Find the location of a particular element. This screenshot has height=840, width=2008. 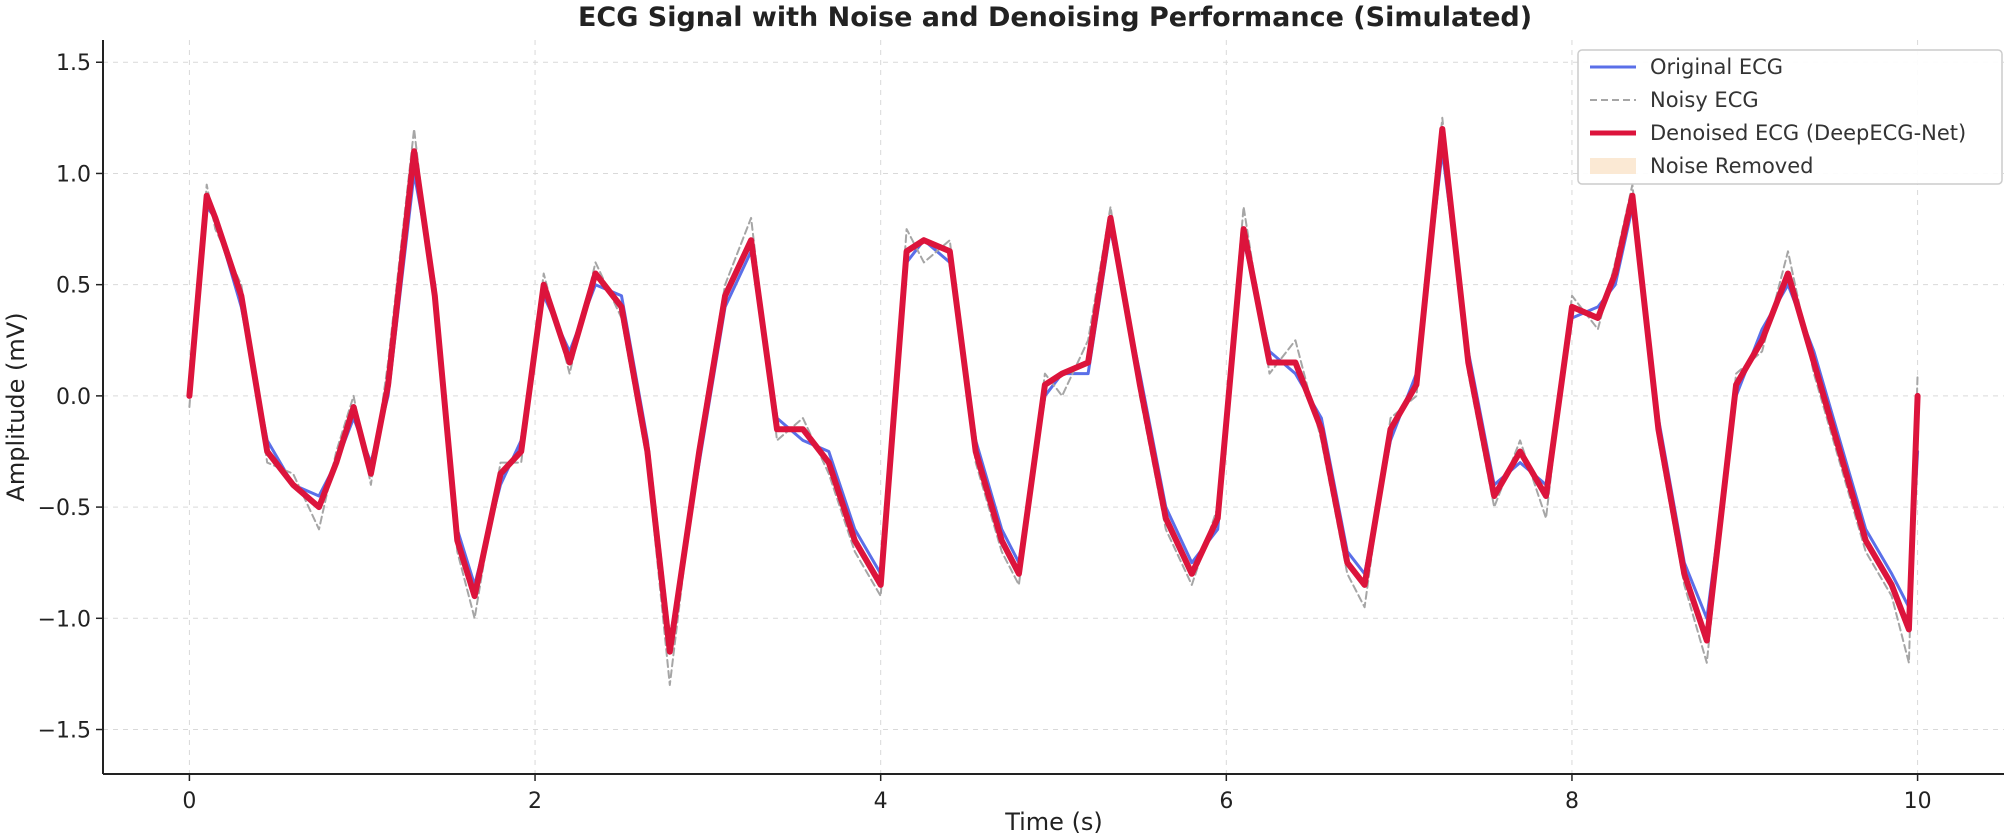

legend-item-noisy-ecg: Noisy ECG is located at coordinates (1674, 100).